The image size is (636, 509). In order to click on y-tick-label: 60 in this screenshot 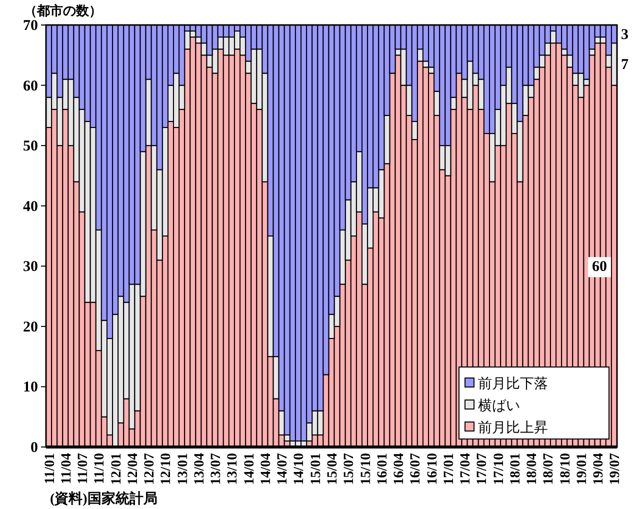, I will do `click(30, 86)`.